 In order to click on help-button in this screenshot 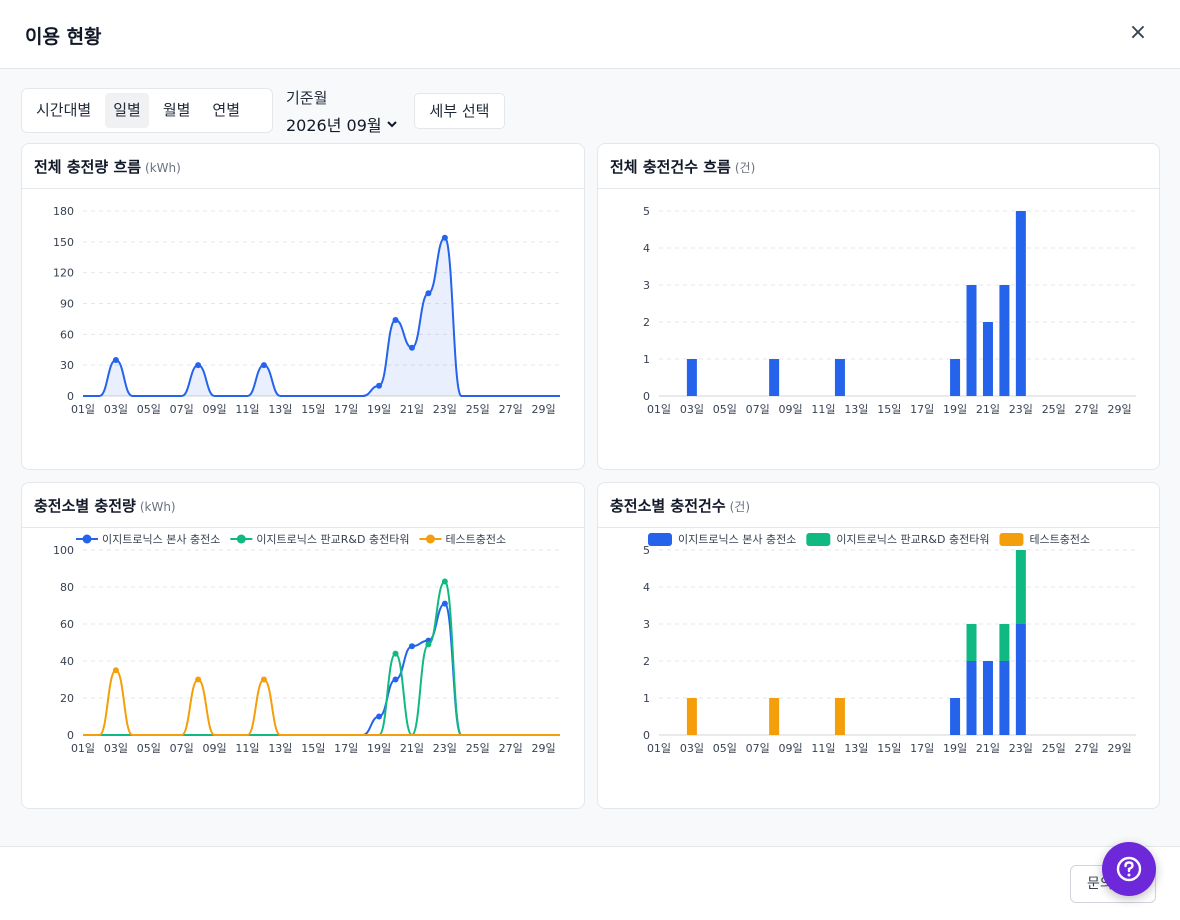, I will do `click(1129, 869)`.